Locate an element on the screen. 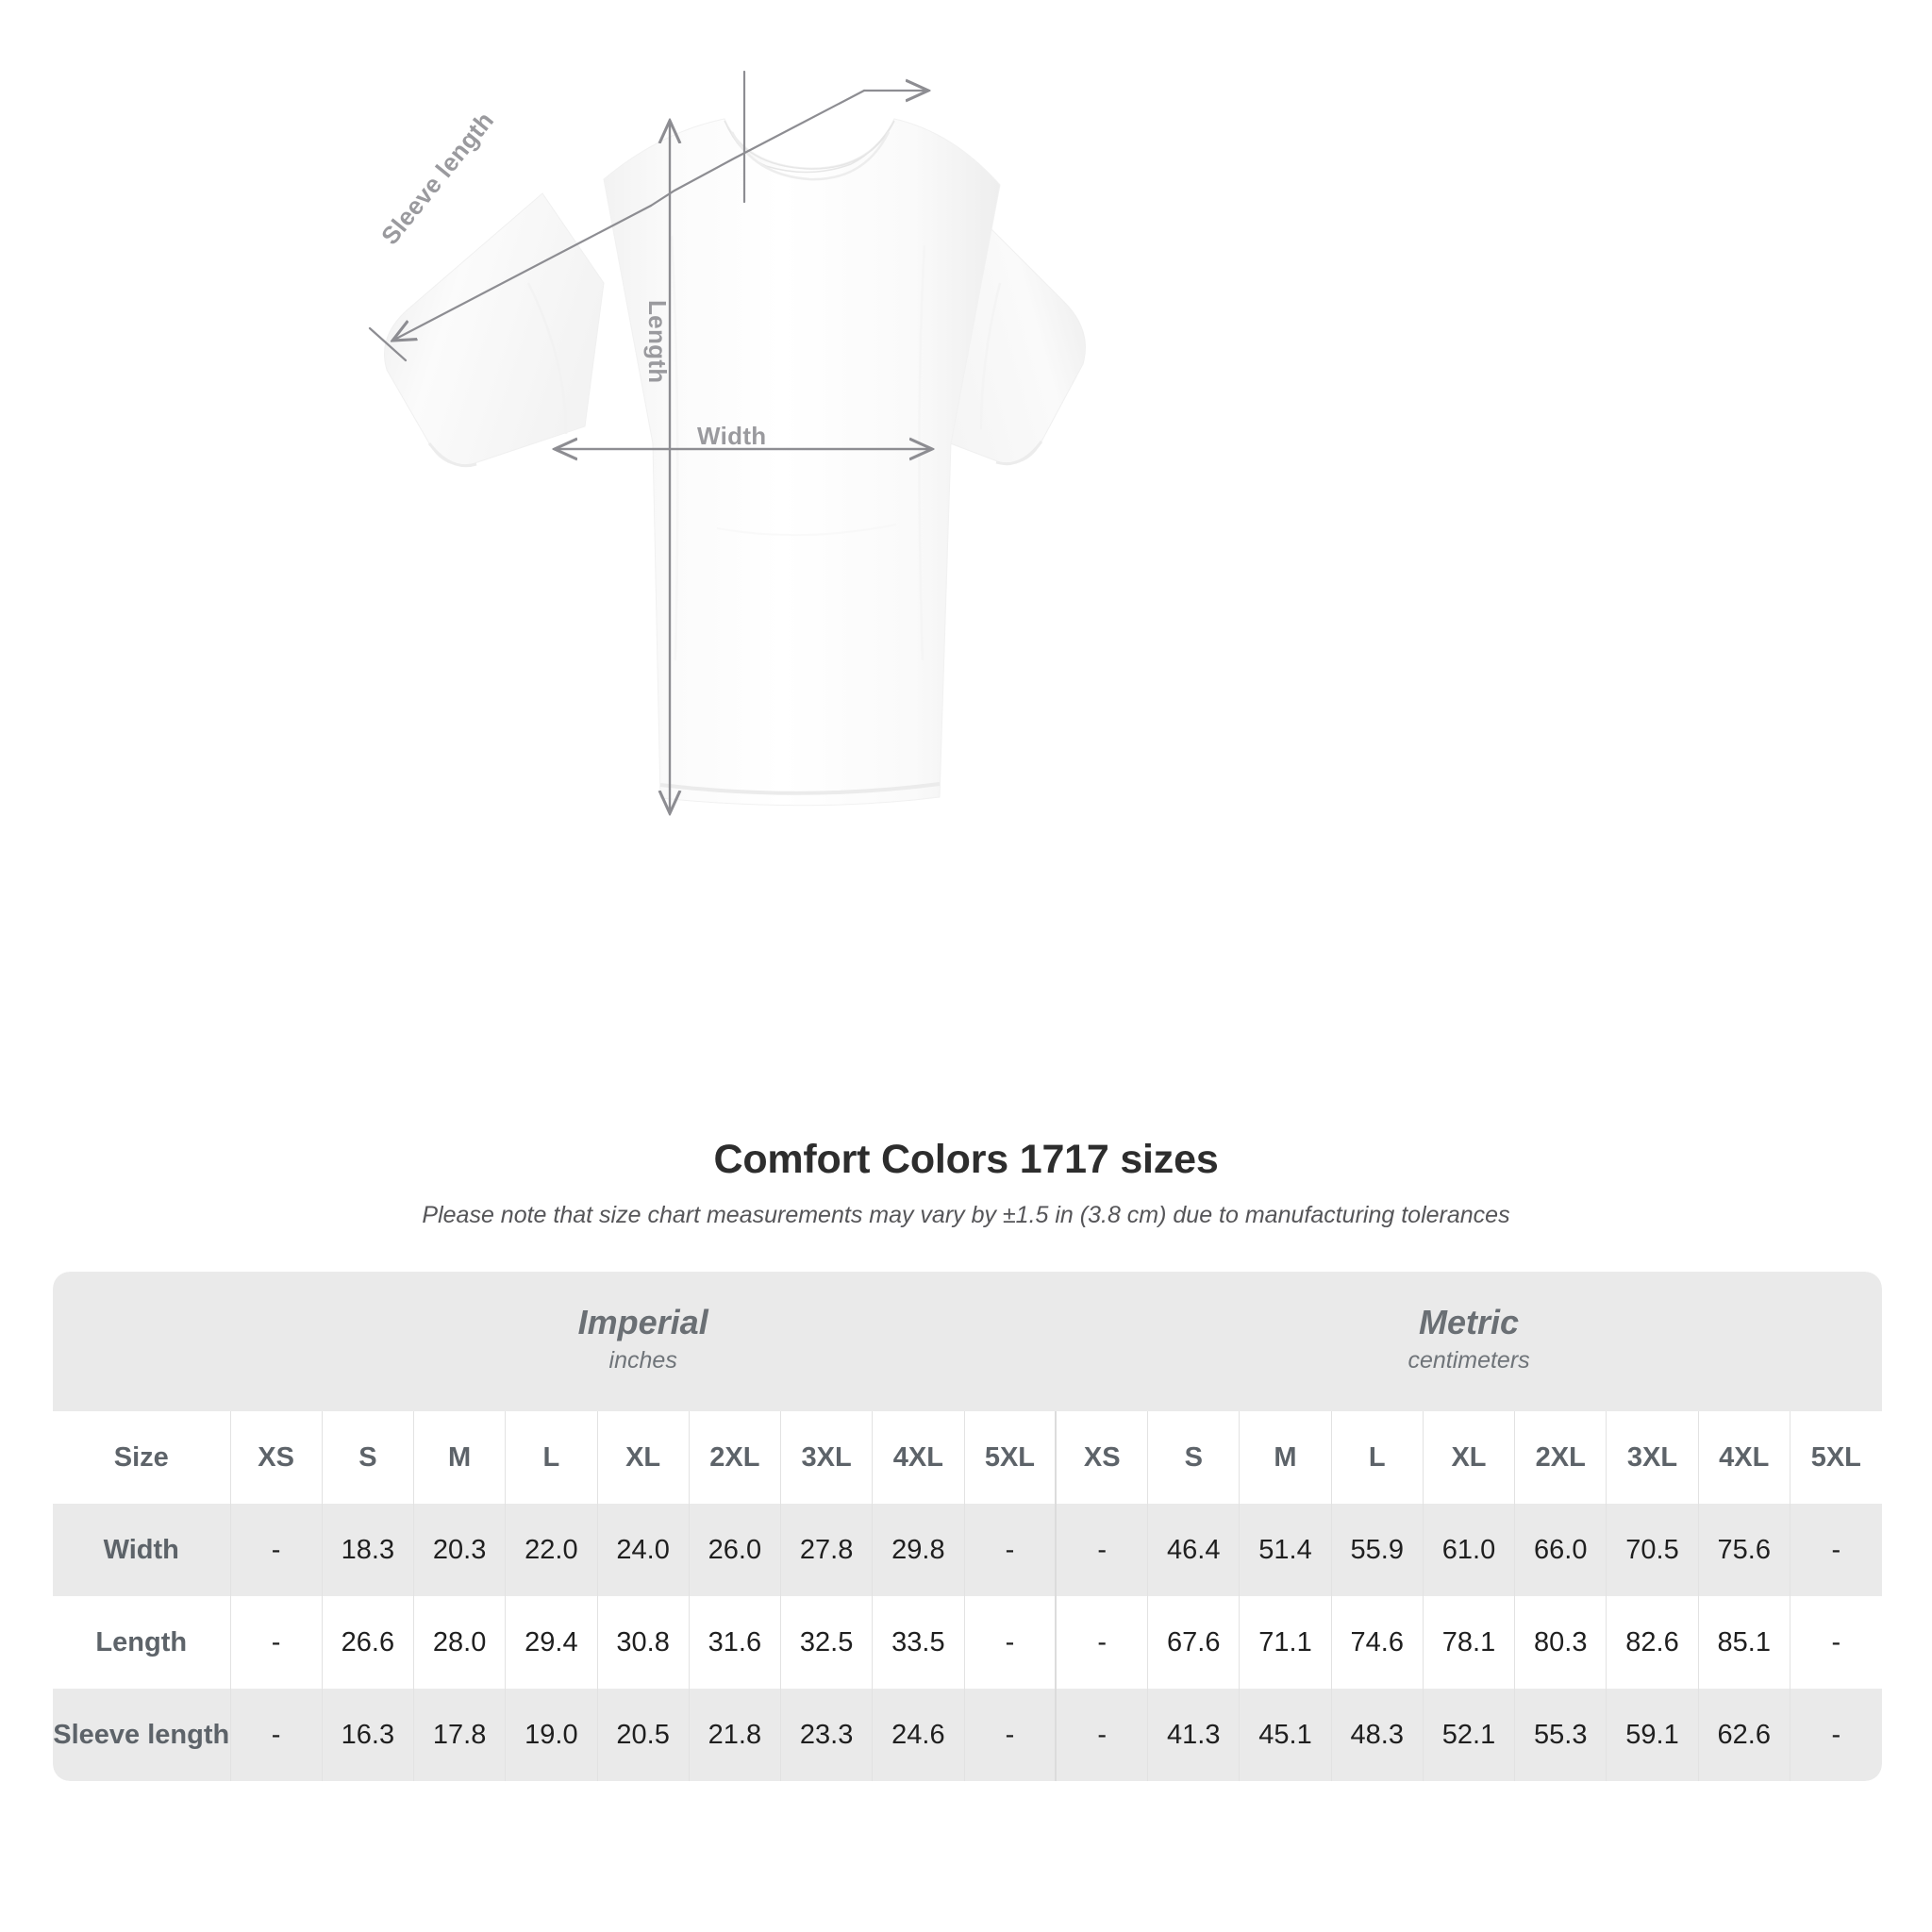 The width and height of the screenshot is (1932, 1932). cell-sleeve-imperial-5xl: - is located at coordinates (1010, 1735).